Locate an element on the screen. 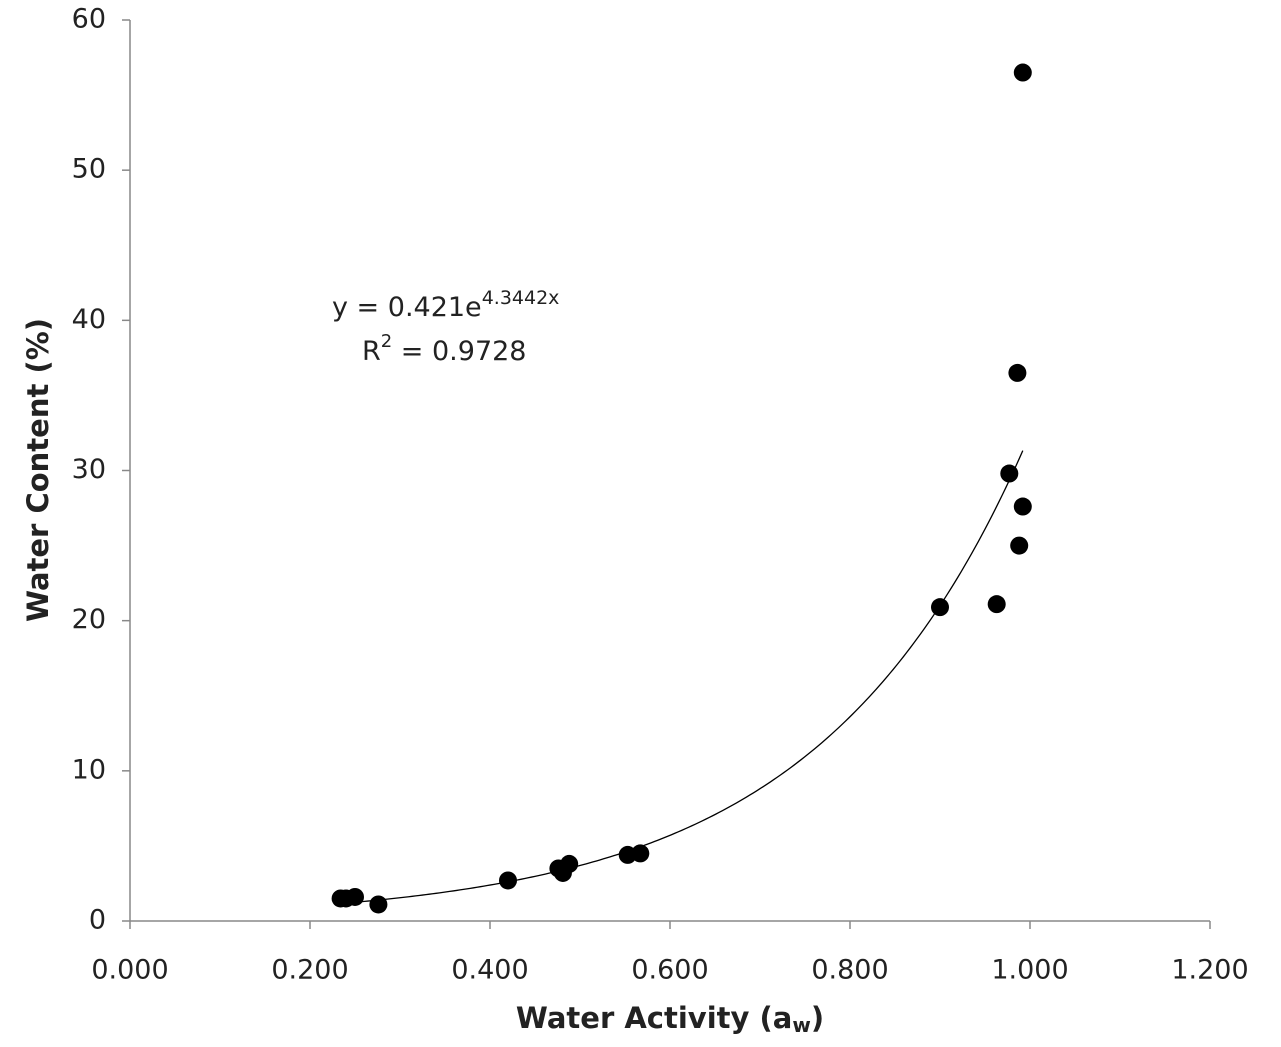 The width and height of the screenshot is (1281, 1047). r-squared: R2 = 0.9728 is located at coordinates (444, 349).